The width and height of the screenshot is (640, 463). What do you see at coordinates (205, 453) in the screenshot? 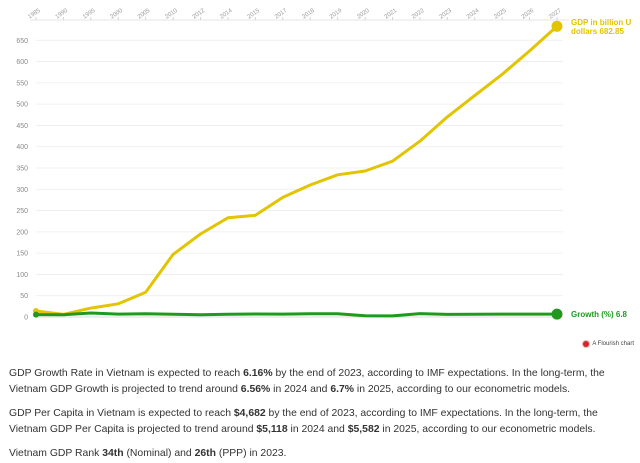
I see `ppp-rank-value: 26th` at bounding box center [205, 453].